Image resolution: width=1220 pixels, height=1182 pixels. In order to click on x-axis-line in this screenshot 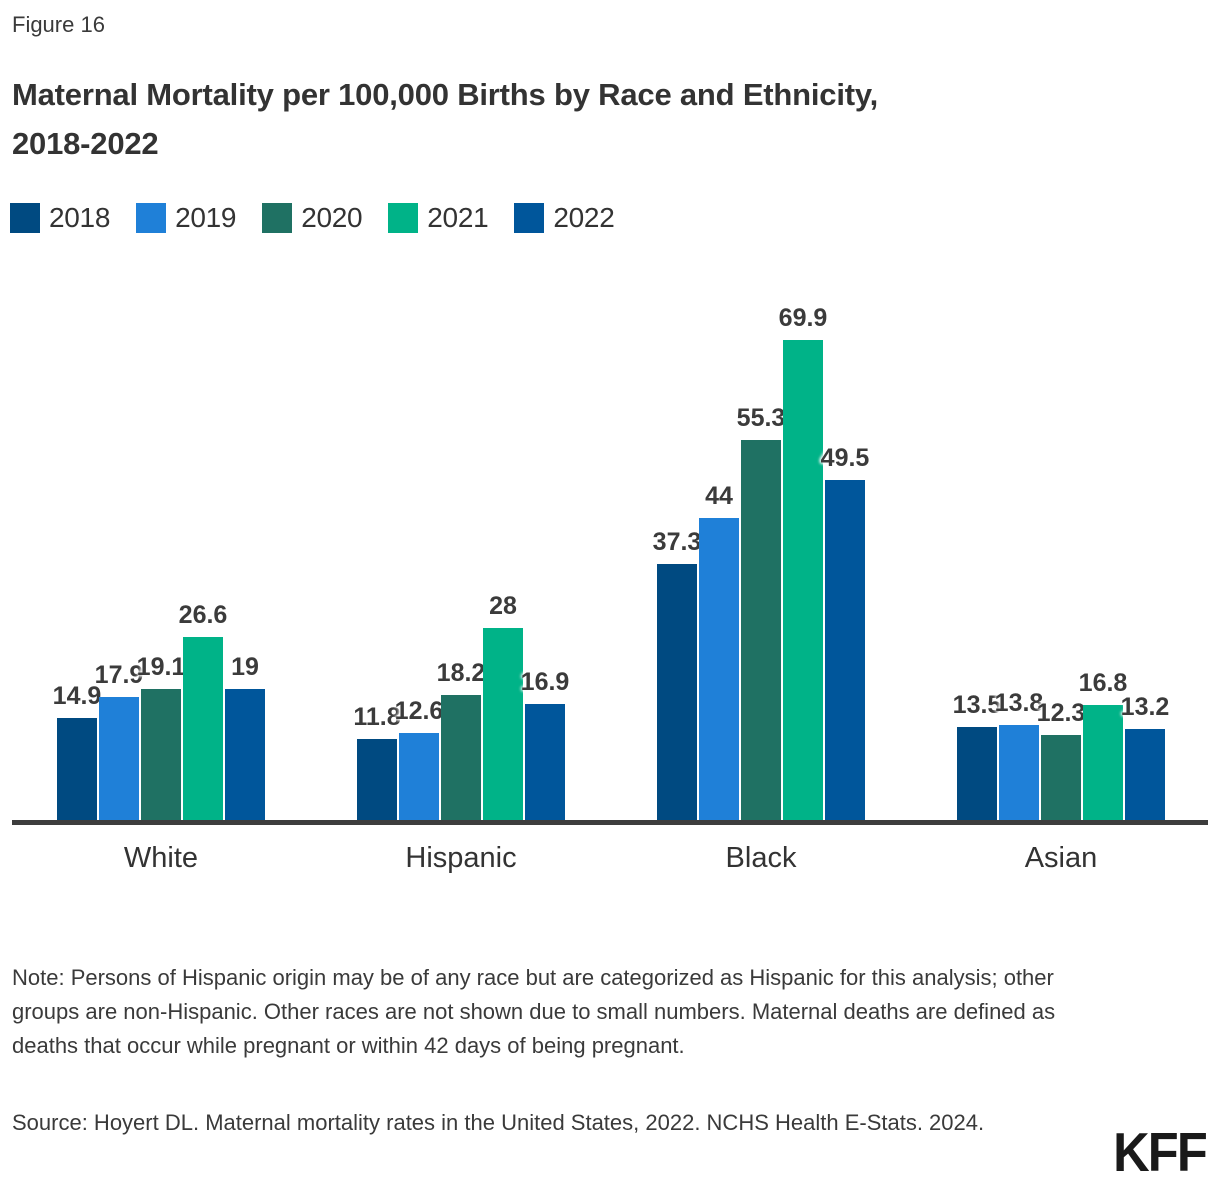, I will do `click(610, 822)`.